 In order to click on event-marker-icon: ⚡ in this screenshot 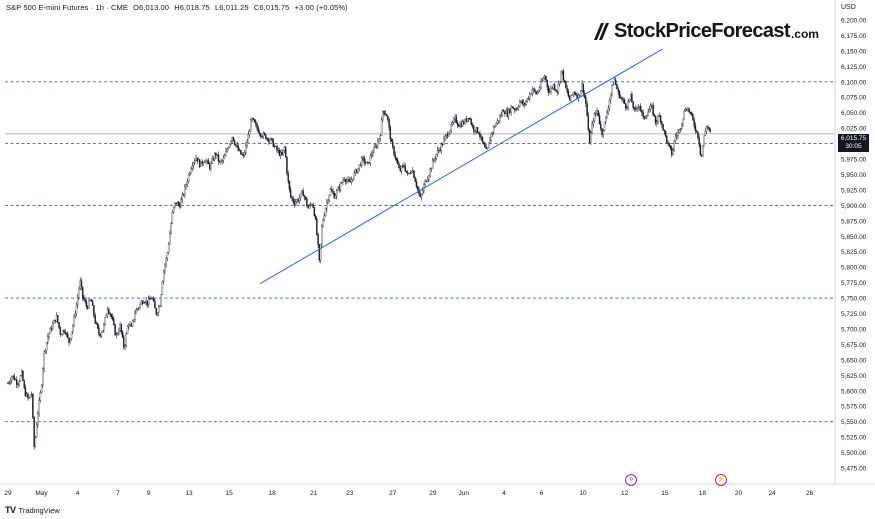, I will do `click(721, 480)`.